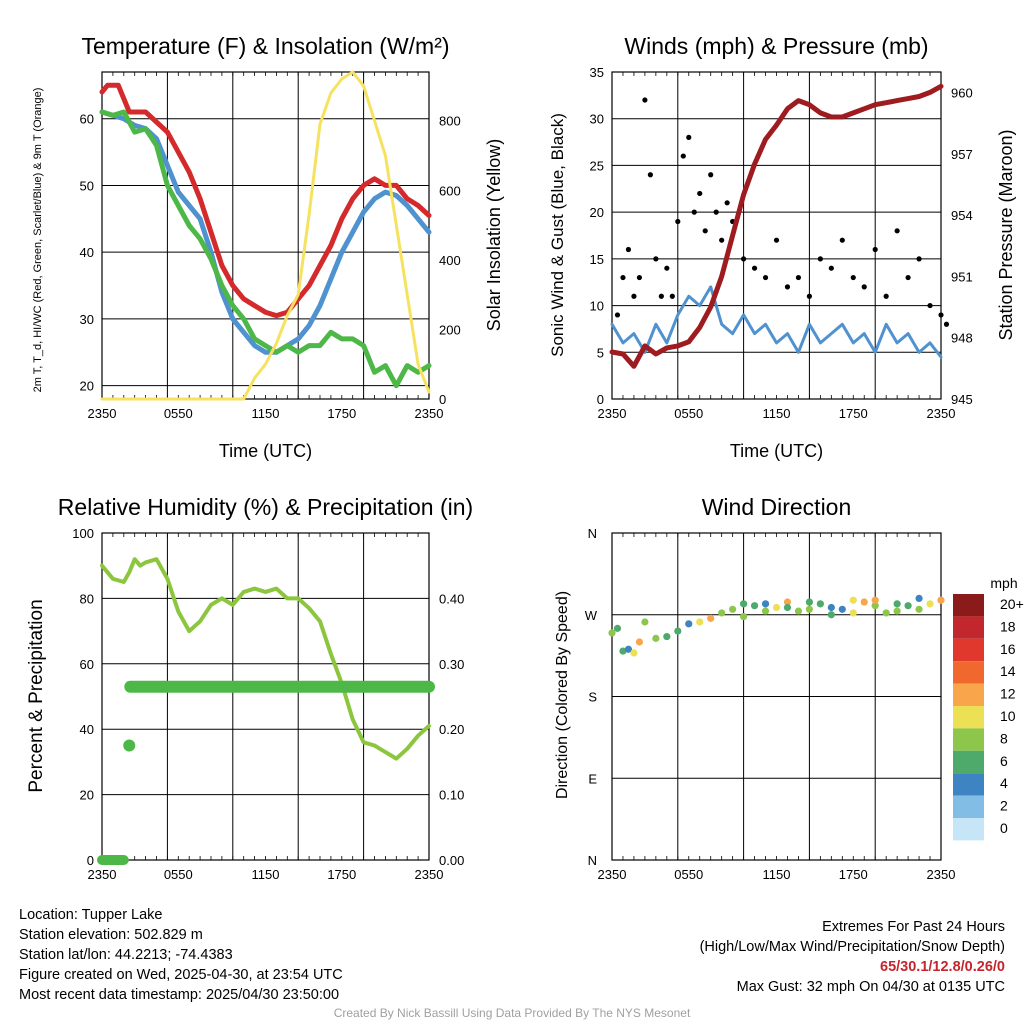 Image resolution: width=1024 pixels, height=1024 pixels. Describe the element at coordinates (429, 413) in the screenshot. I see `temp-x-tick-label: 2350` at that location.